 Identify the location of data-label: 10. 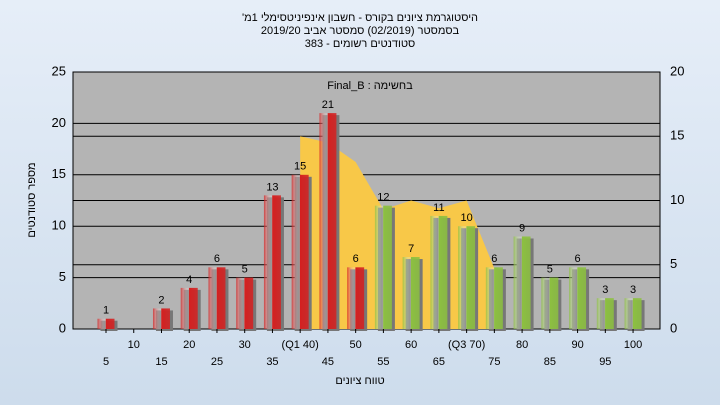
(466, 218).